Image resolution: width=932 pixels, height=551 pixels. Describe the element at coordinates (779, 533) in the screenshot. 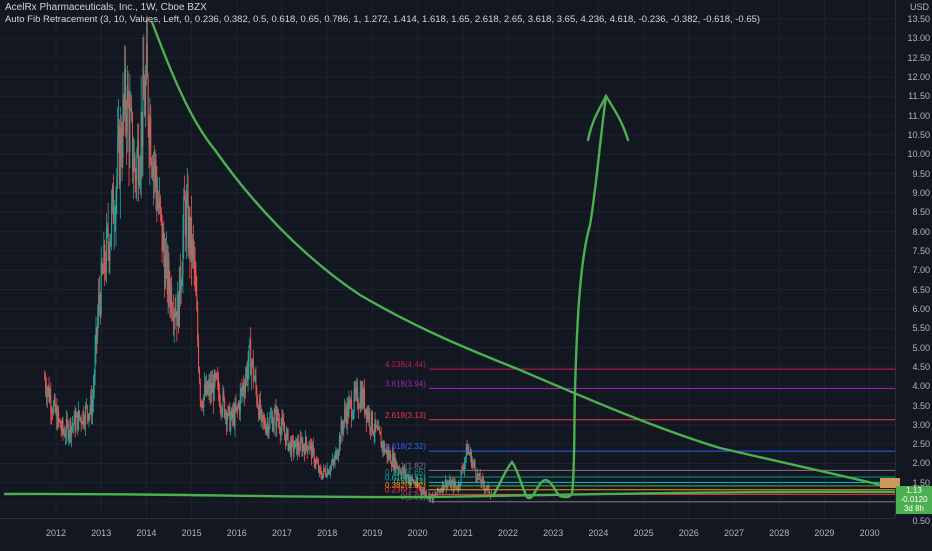

I see `time-tick-label: 2028` at that location.